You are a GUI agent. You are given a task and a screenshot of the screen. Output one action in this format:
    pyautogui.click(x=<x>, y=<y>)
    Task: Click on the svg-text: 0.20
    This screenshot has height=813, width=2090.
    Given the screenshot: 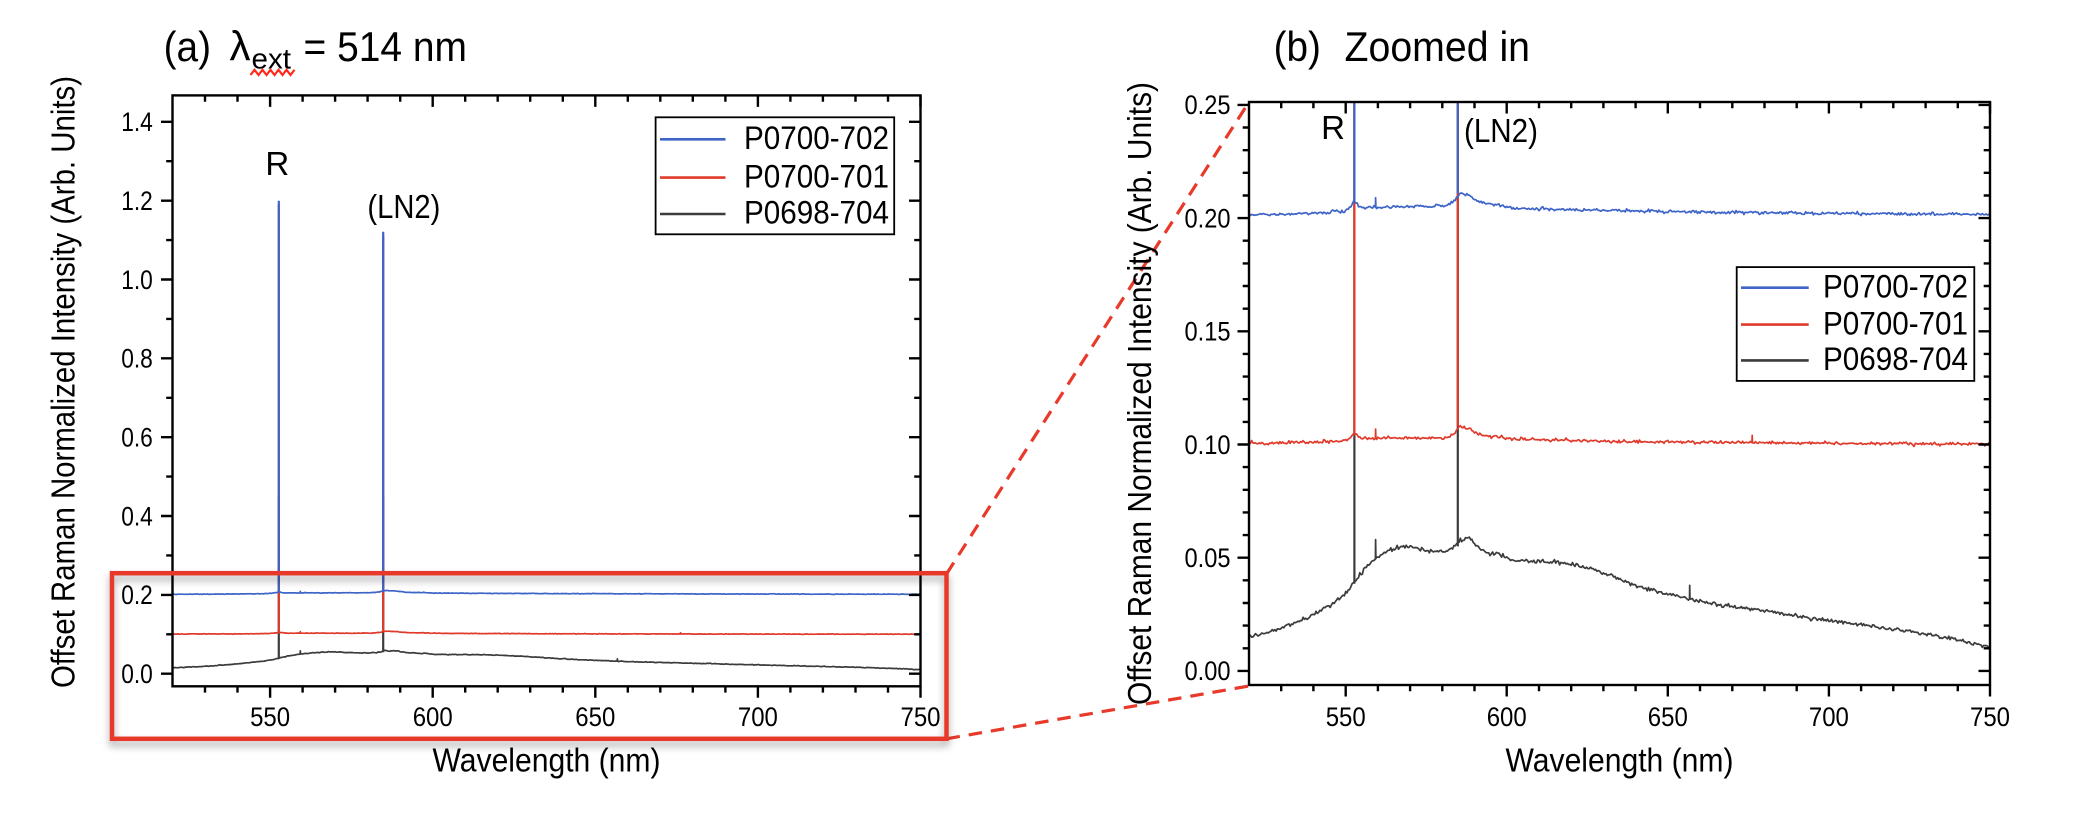 What is the action you would take?
    pyautogui.click(x=1208, y=218)
    